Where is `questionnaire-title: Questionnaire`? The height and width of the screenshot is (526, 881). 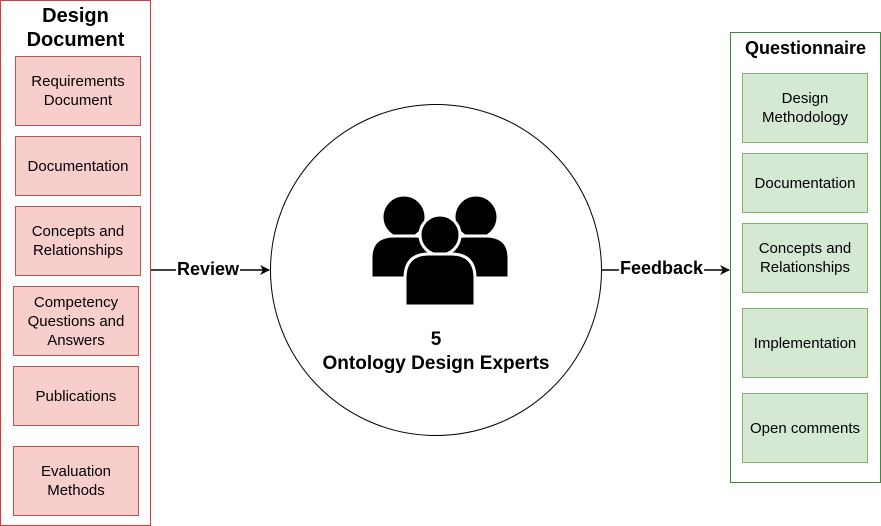
questionnaire-title: Questionnaire is located at coordinates (805, 48).